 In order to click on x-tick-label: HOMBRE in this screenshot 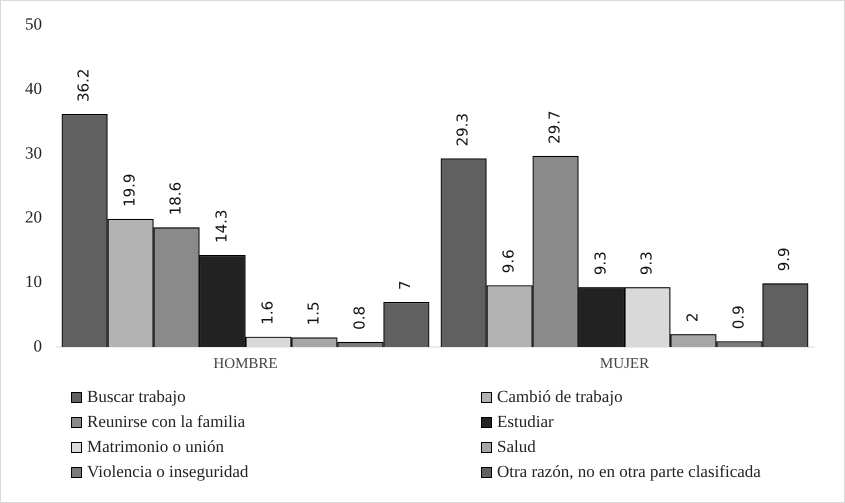, I will do `click(245, 364)`.